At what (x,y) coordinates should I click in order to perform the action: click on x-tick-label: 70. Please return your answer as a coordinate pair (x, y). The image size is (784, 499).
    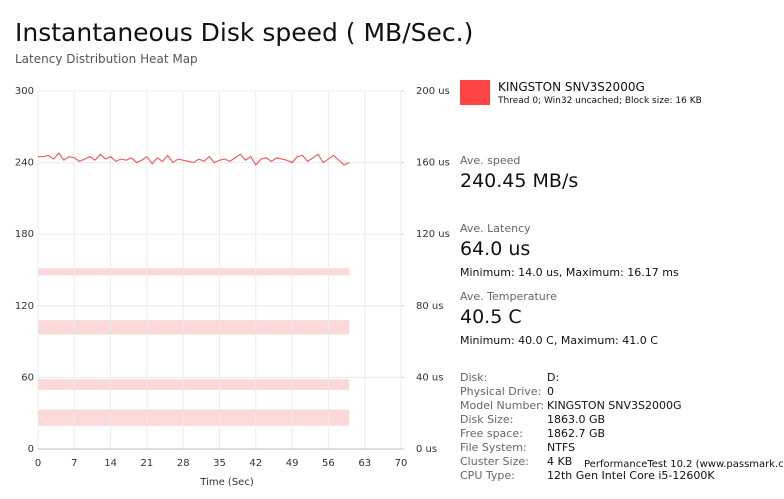
    Looking at the image, I should click on (401, 463).